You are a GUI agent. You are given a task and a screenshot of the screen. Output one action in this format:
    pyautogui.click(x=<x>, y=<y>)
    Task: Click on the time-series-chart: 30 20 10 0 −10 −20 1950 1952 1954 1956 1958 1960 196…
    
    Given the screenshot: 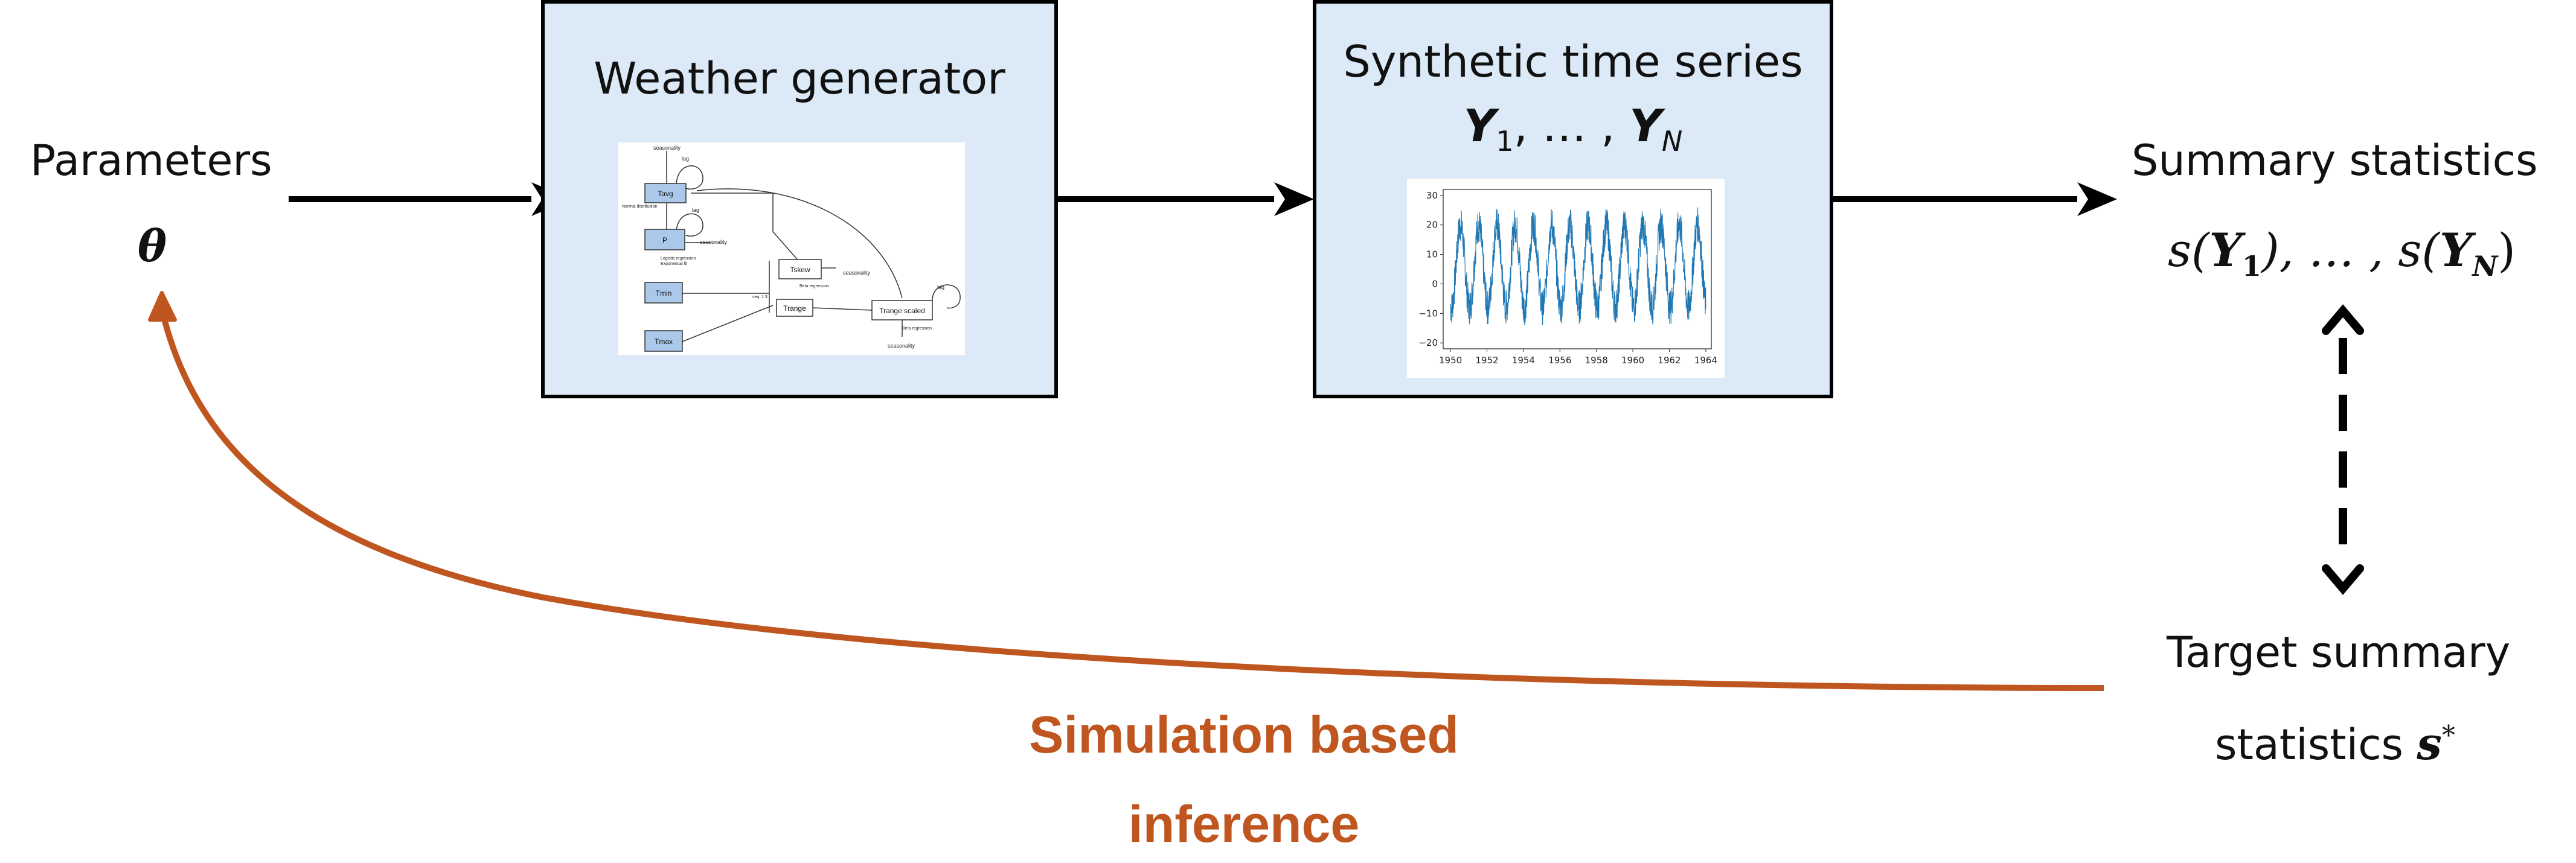 What is the action you would take?
    pyautogui.click(x=1566, y=278)
    